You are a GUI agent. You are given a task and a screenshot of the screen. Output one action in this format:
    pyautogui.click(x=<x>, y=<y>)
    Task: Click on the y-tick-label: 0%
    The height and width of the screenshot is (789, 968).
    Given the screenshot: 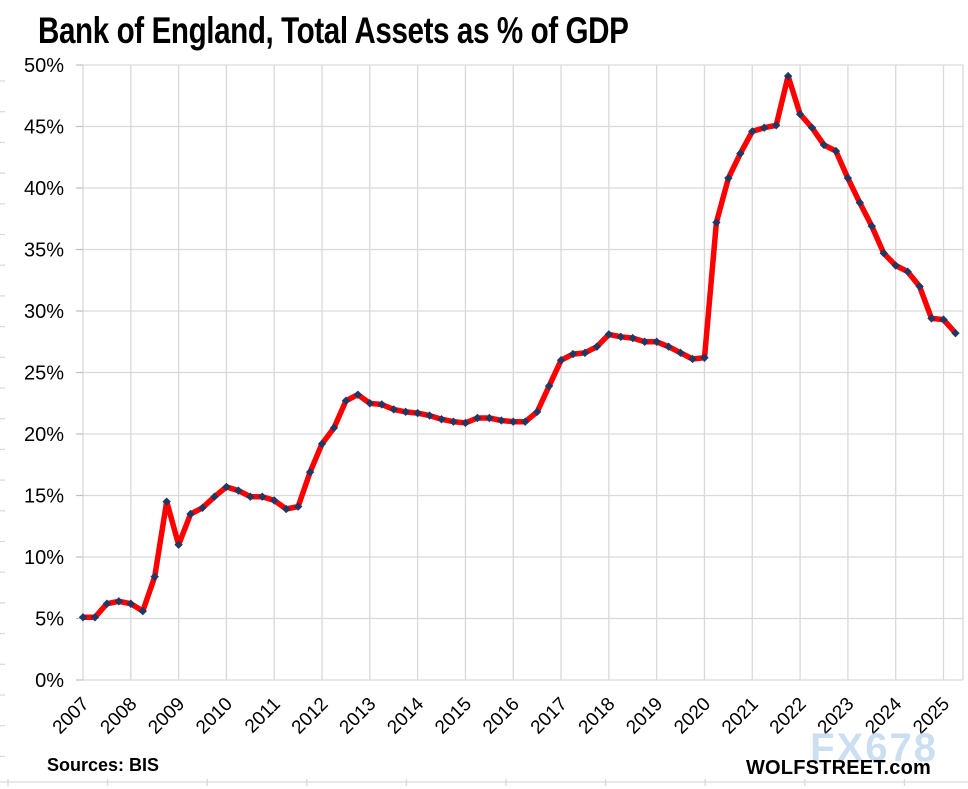 What is the action you would take?
    pyautogui.click(x=49, y=681)
    